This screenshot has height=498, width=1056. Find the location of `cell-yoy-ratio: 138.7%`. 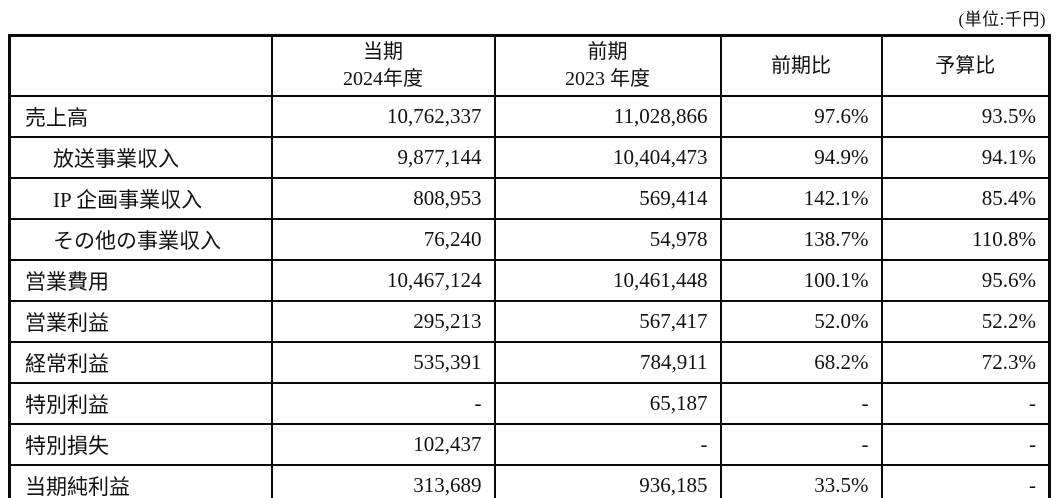

cell-yoy-ratio: 138.7% is located at coordinates (801, 239).